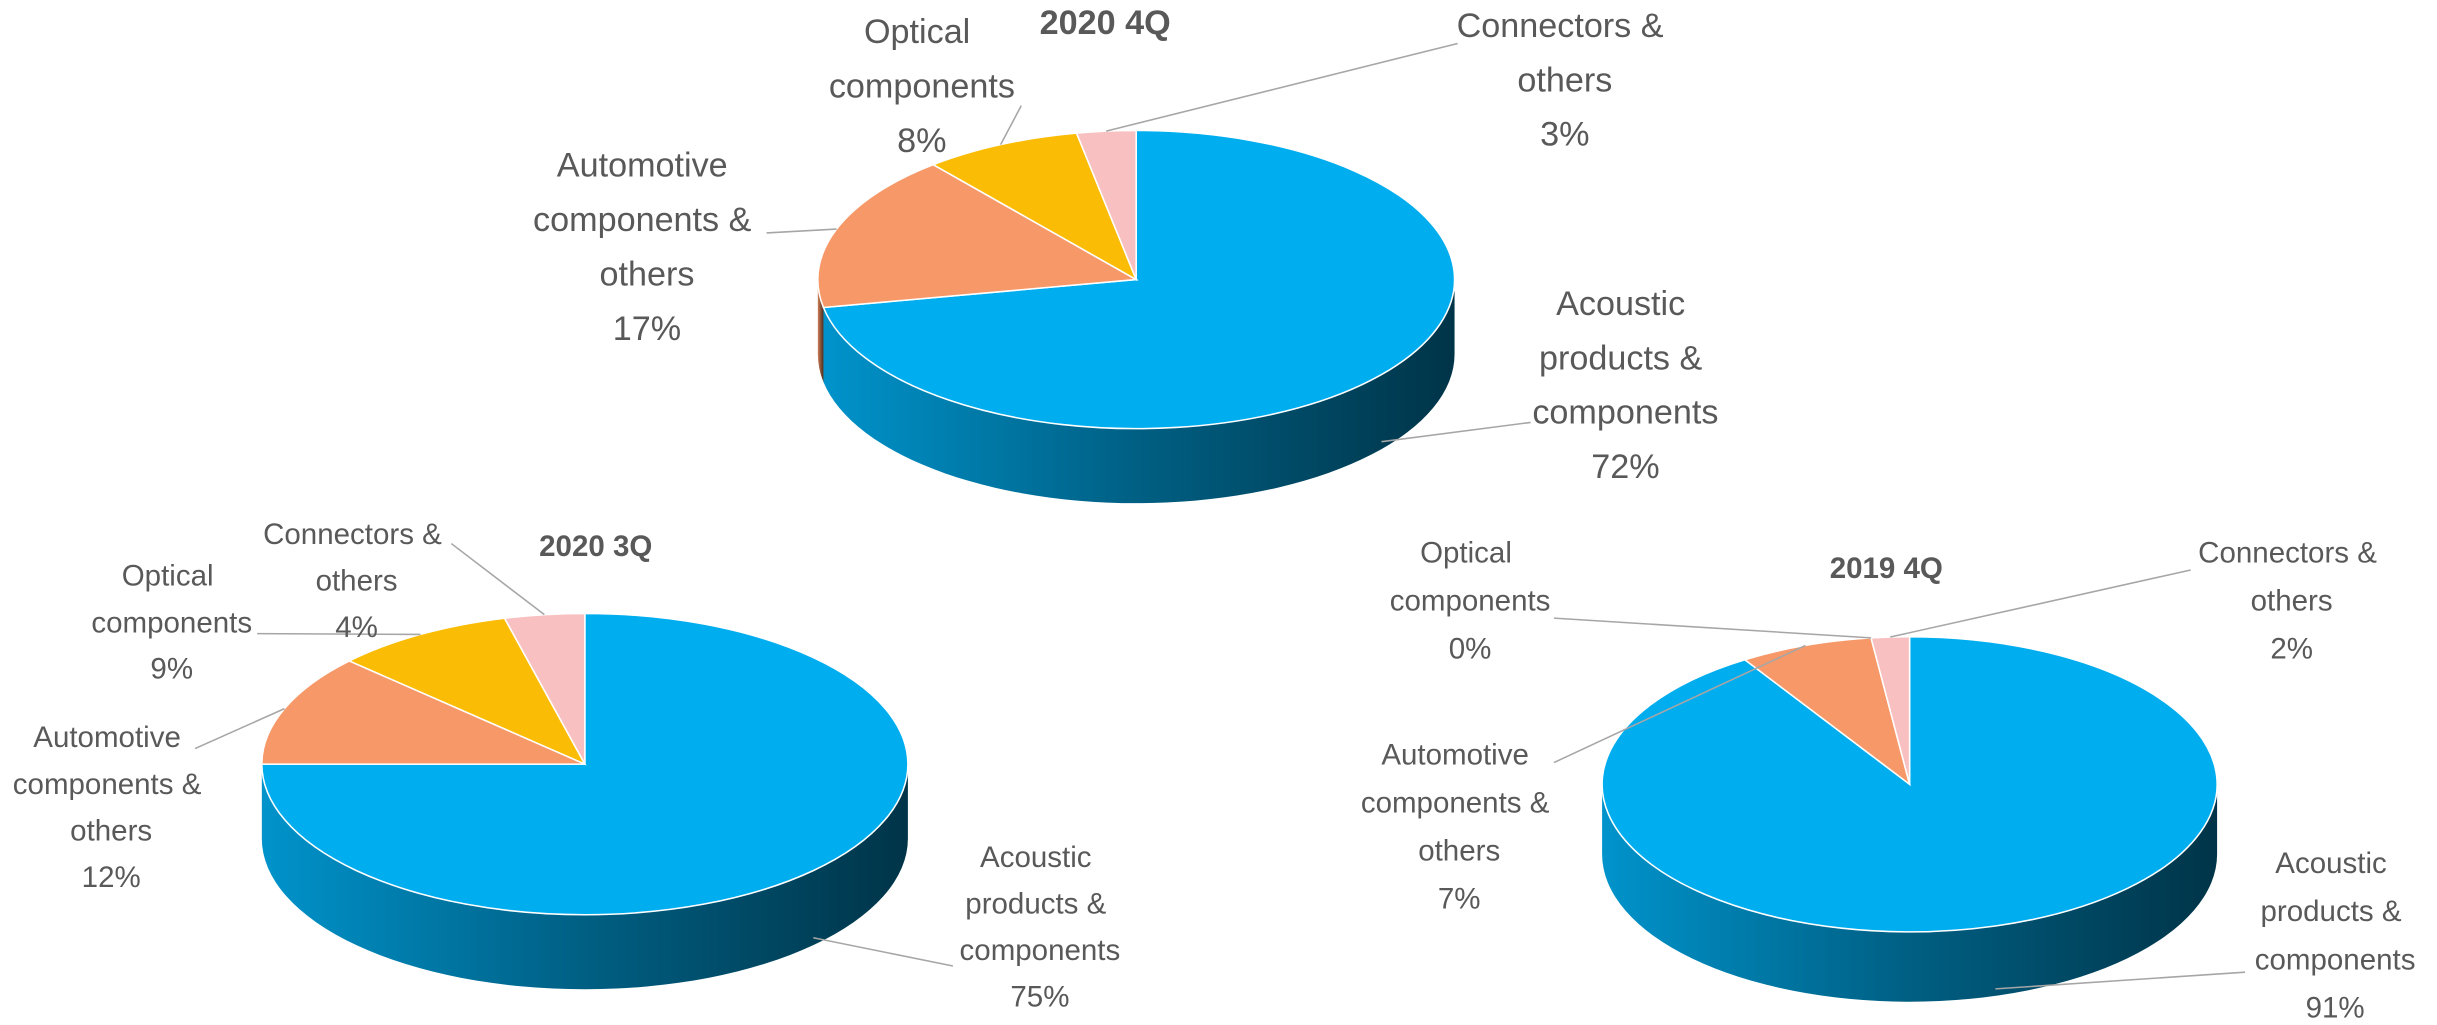 The height and width of the screenshot is (1025, 2437). What do you see at coordinates (2291, 649) in the screenshot?
I see `value-label: 2%` at bounding box center [2291, 649].